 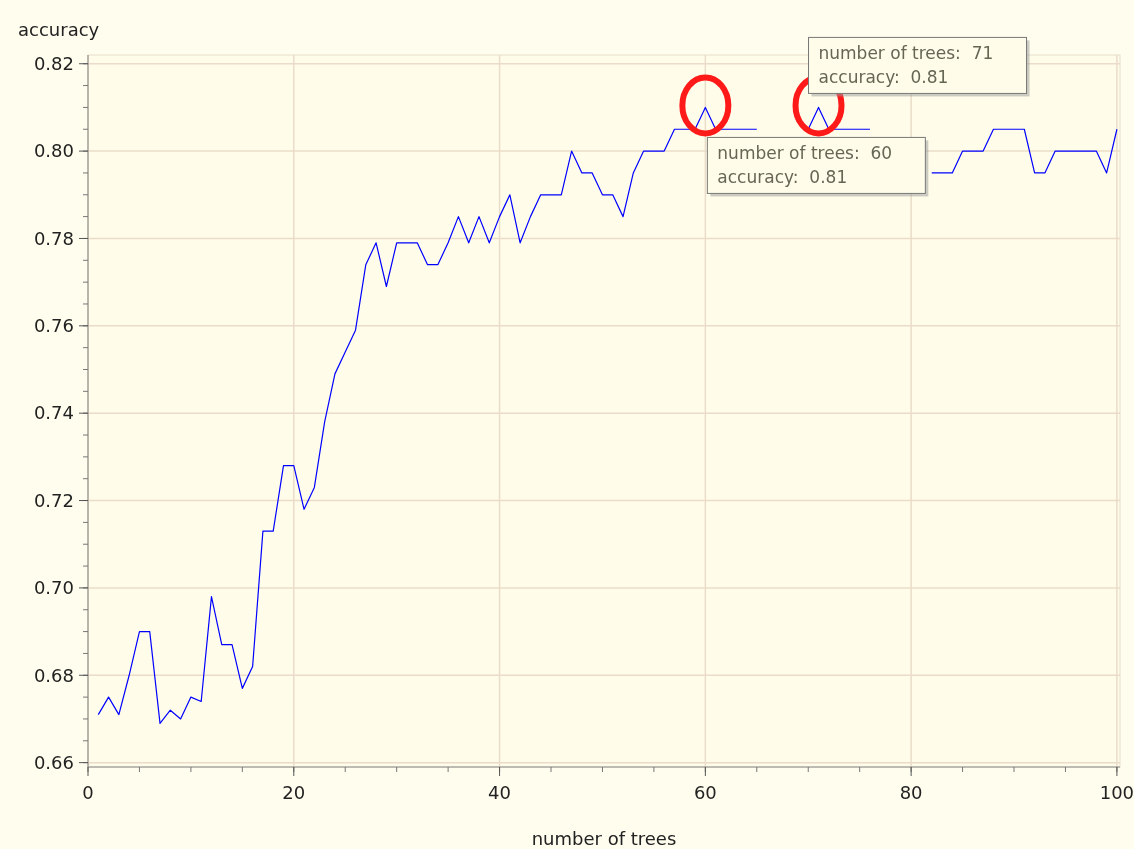 I want to click on y-tick-label: 0.68, so click(x=53, y=675).